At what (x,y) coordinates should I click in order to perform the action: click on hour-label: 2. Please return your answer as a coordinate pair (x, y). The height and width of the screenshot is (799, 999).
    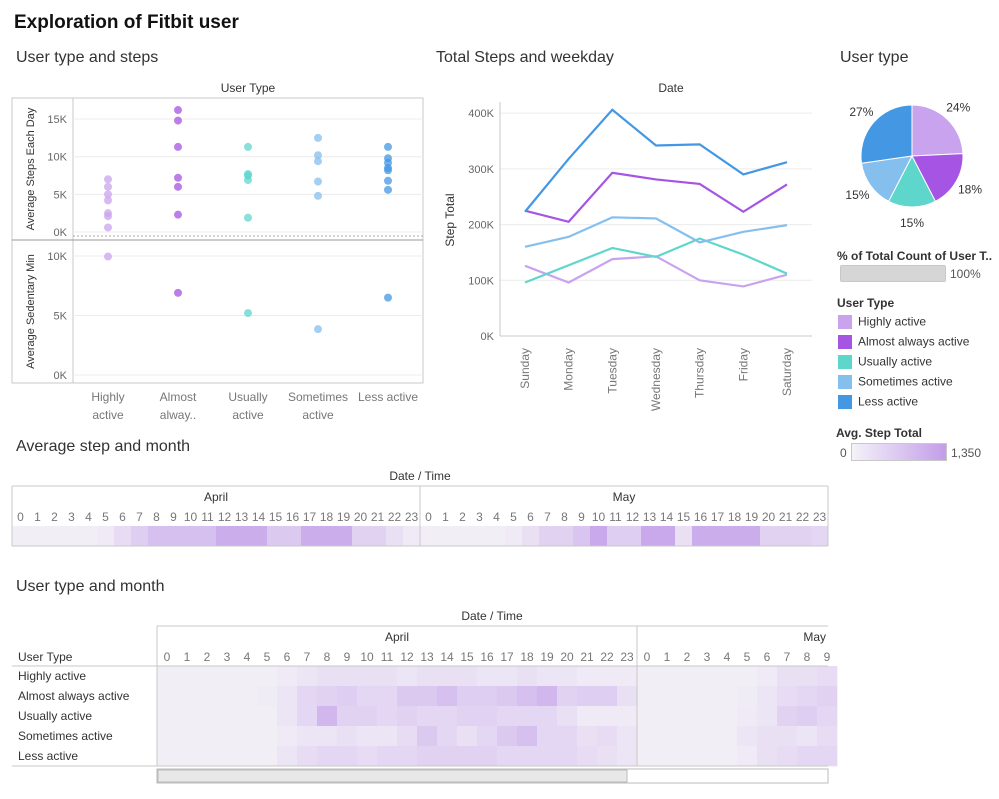
    Looking at the image, I should click on (207, 657).